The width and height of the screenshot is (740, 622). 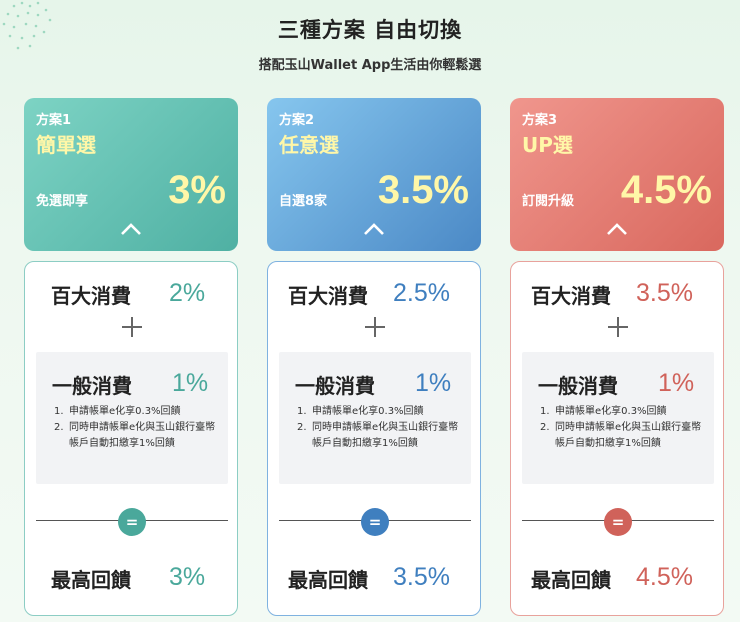 I want to click on header: 三種方案 自由切換 搭配玉山Wallet App生活由你輕鬆選, so click(x=370, y=43).